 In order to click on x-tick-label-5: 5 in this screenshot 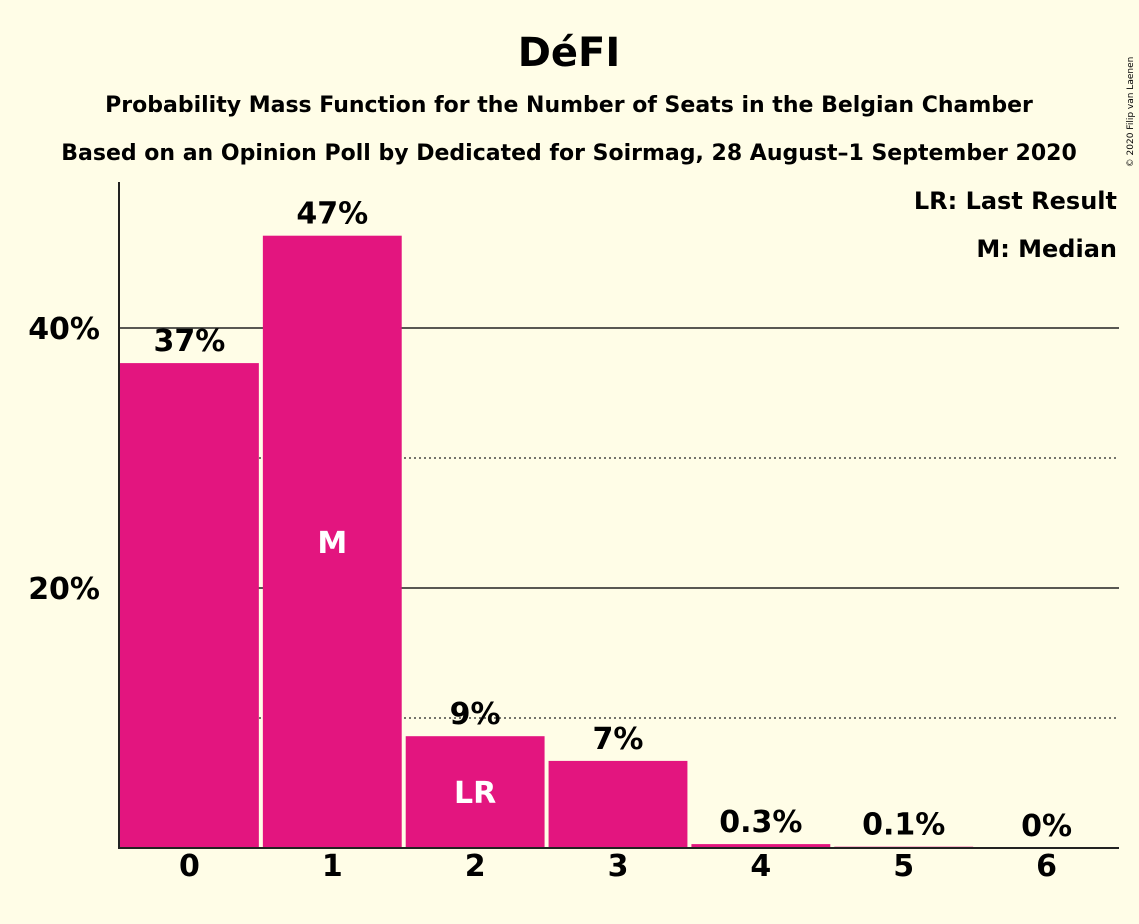, I will do `click(903, 866)`.